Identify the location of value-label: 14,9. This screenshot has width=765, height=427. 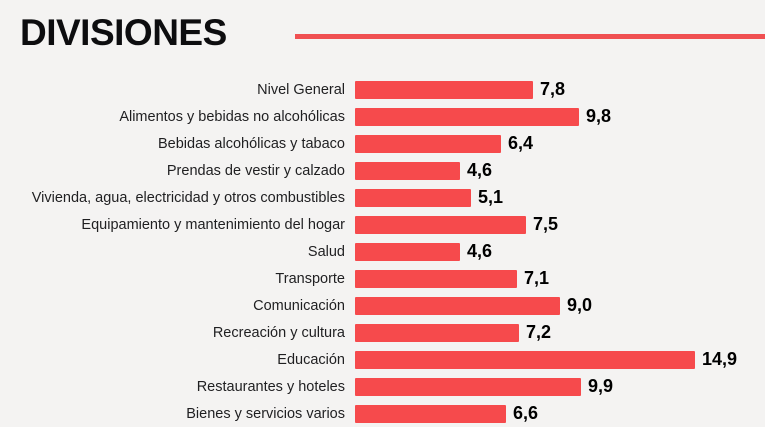
(720, 359).